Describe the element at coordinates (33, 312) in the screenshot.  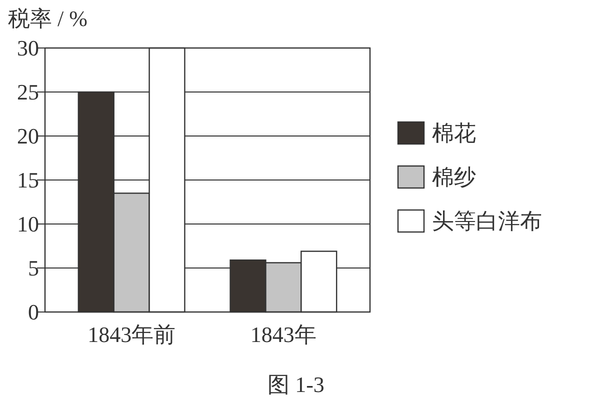
I see `y-tick-label: 0` at that location.